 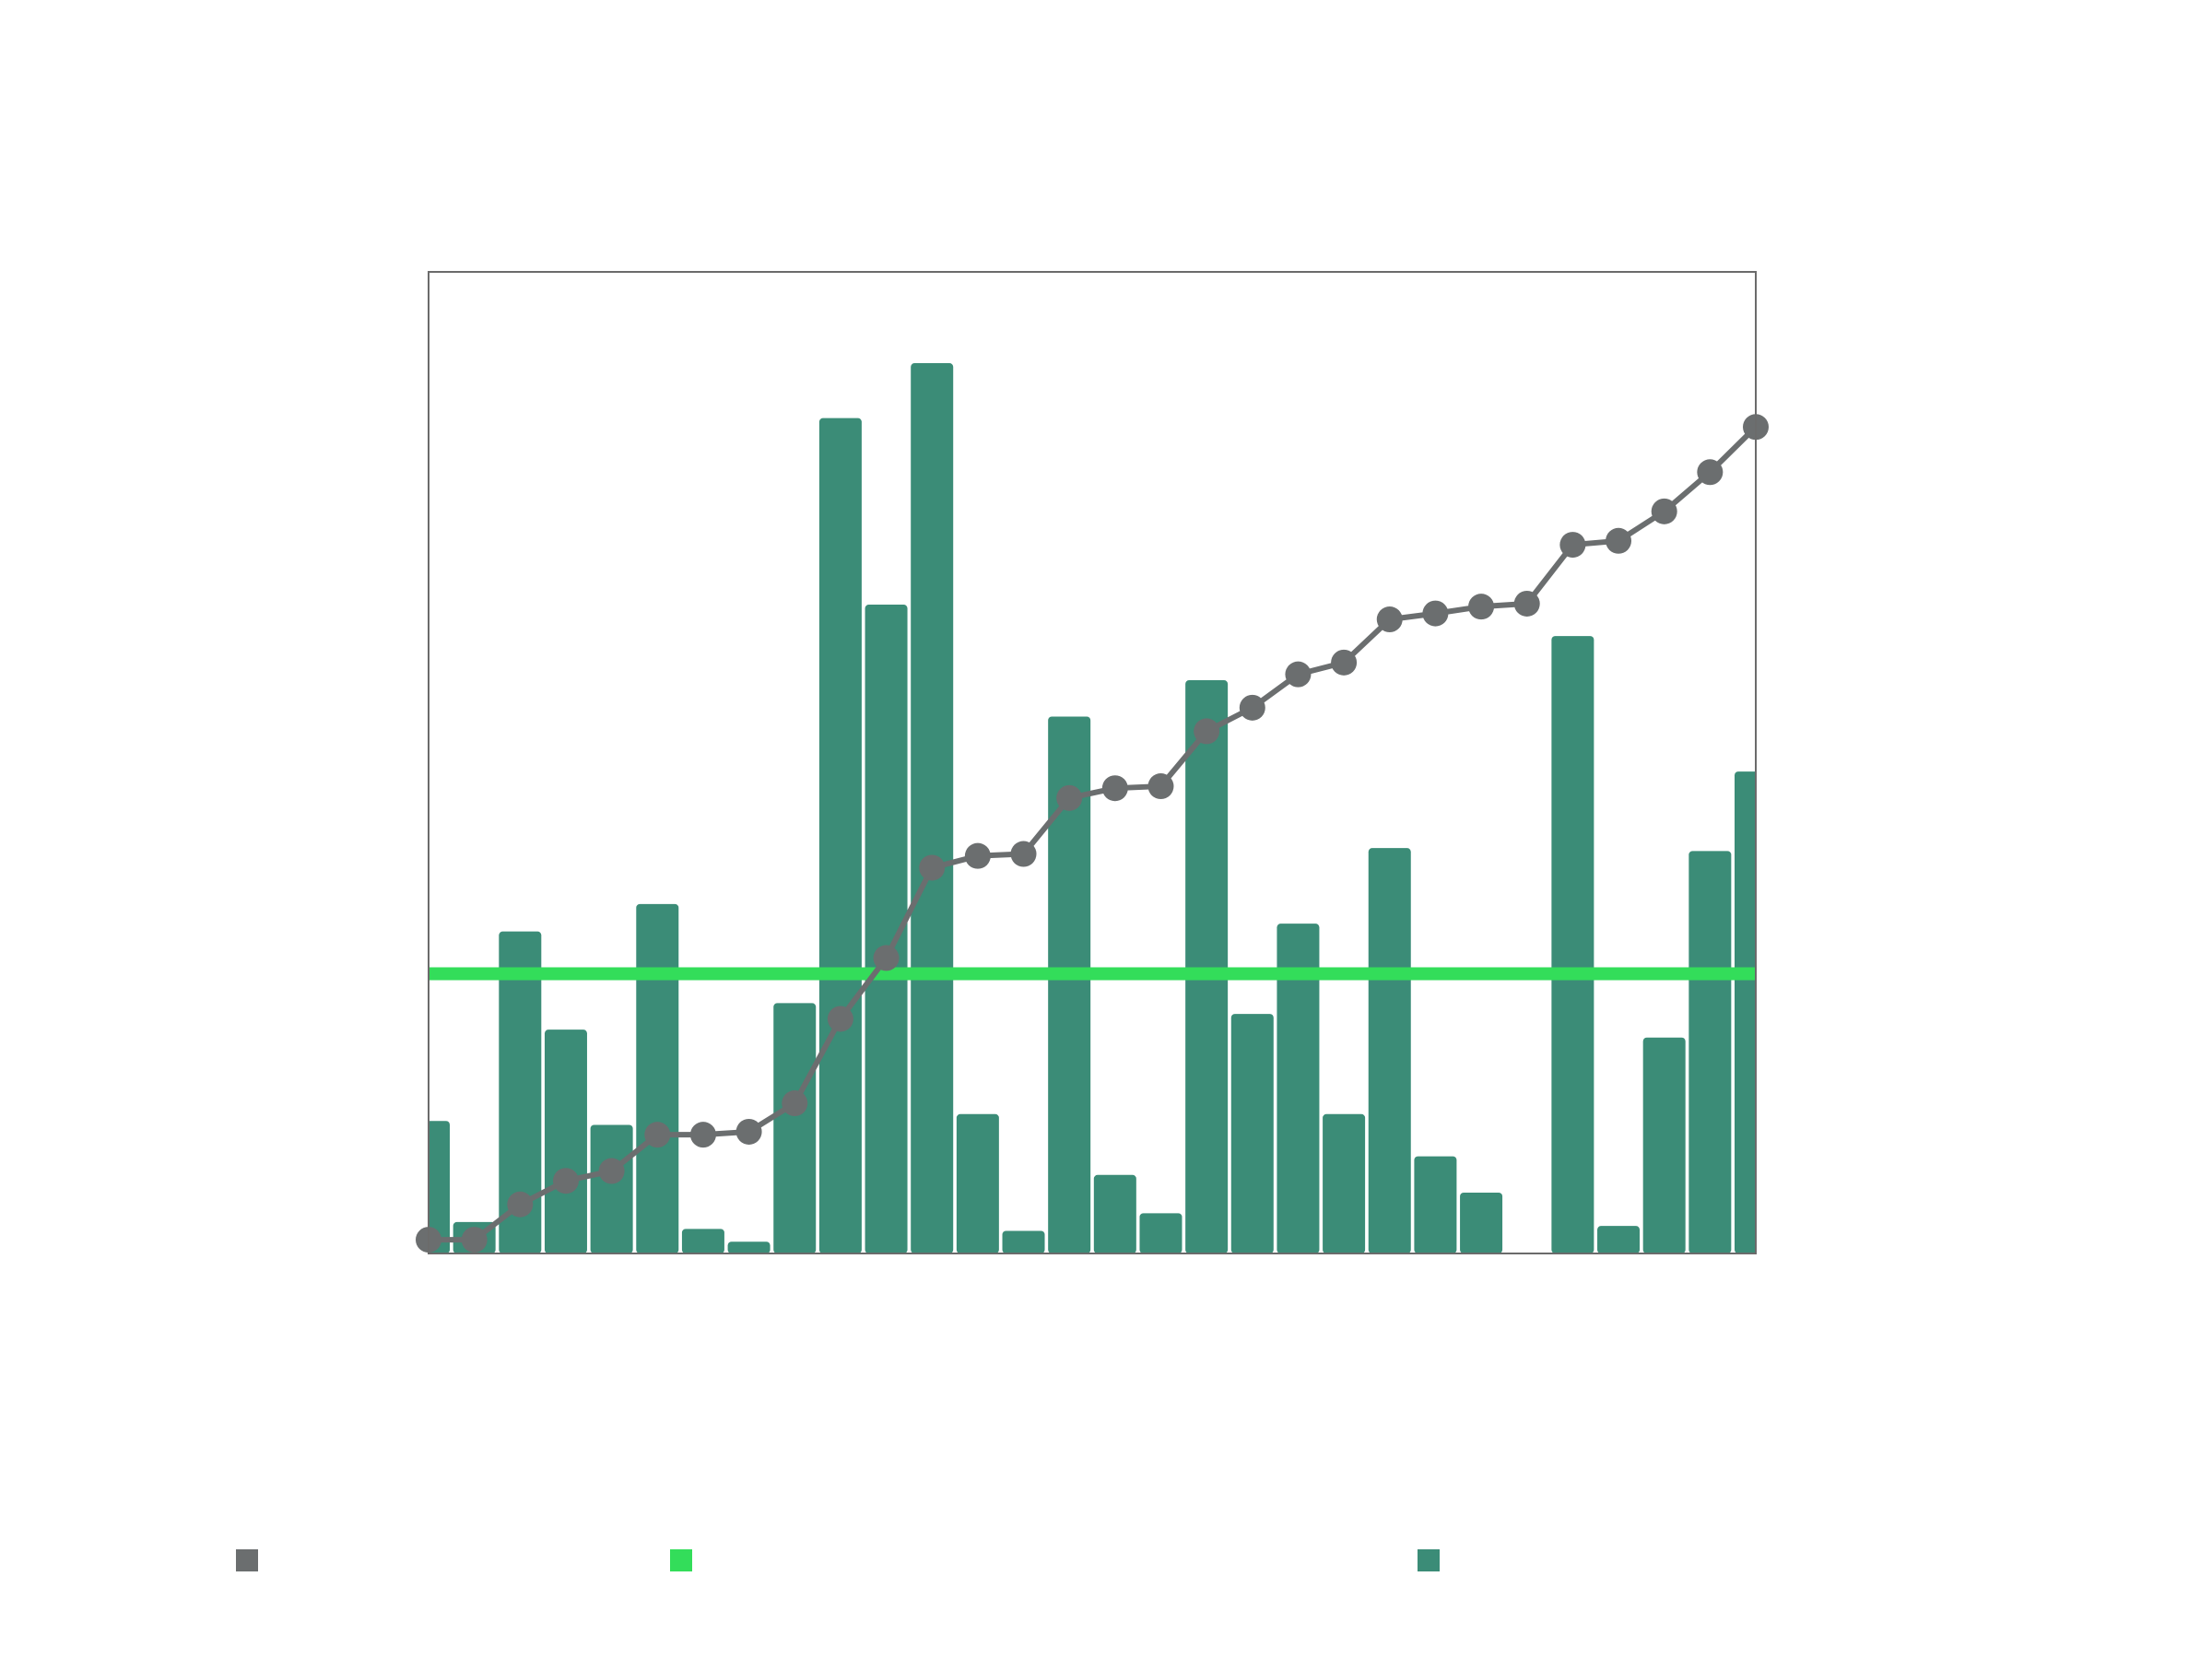 What do you see at coordinates (247, 1560) in the screenshot?
I see `legend-swatch-line` at bounding box center [247, 1560].